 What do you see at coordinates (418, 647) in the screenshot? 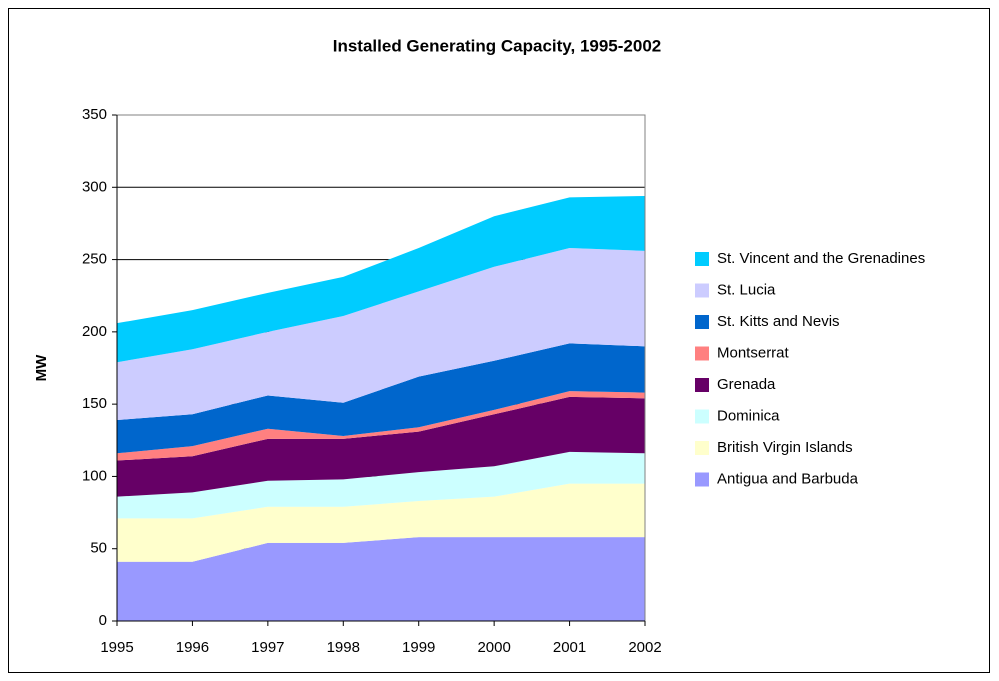
I see `x-tick-label: 1999` at bounding box center [418, 647].